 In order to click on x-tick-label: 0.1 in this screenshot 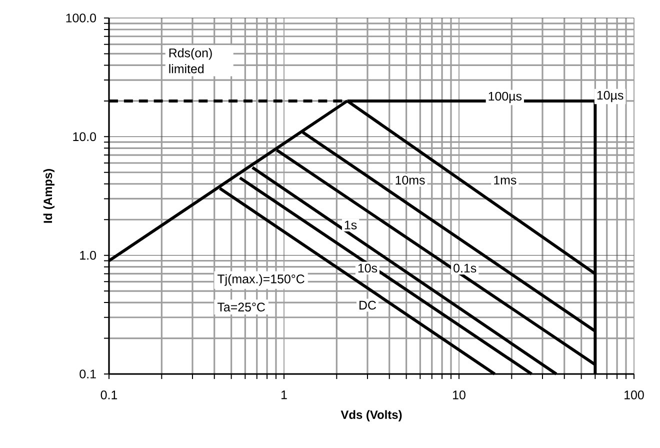, I will do `click(109, 395)`.